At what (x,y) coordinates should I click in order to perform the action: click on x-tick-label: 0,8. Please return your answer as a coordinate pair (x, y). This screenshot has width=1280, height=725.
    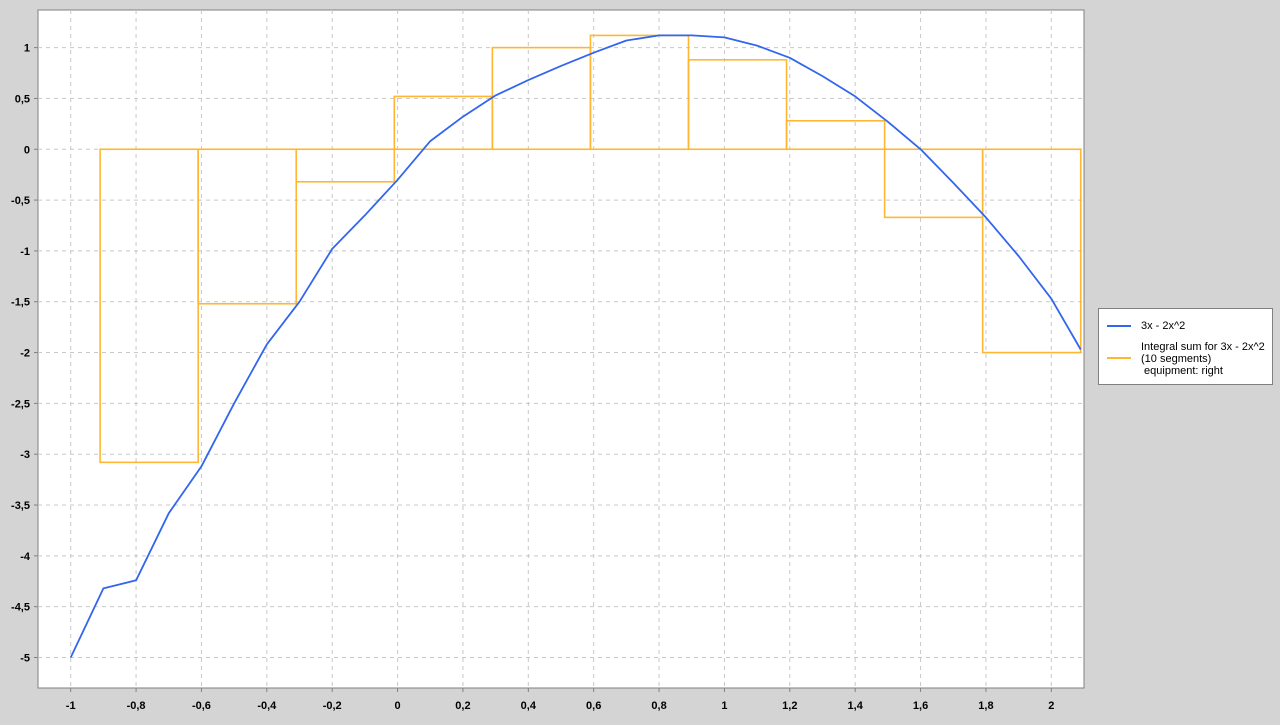
    Looking at the image, I should click on (658, 706).